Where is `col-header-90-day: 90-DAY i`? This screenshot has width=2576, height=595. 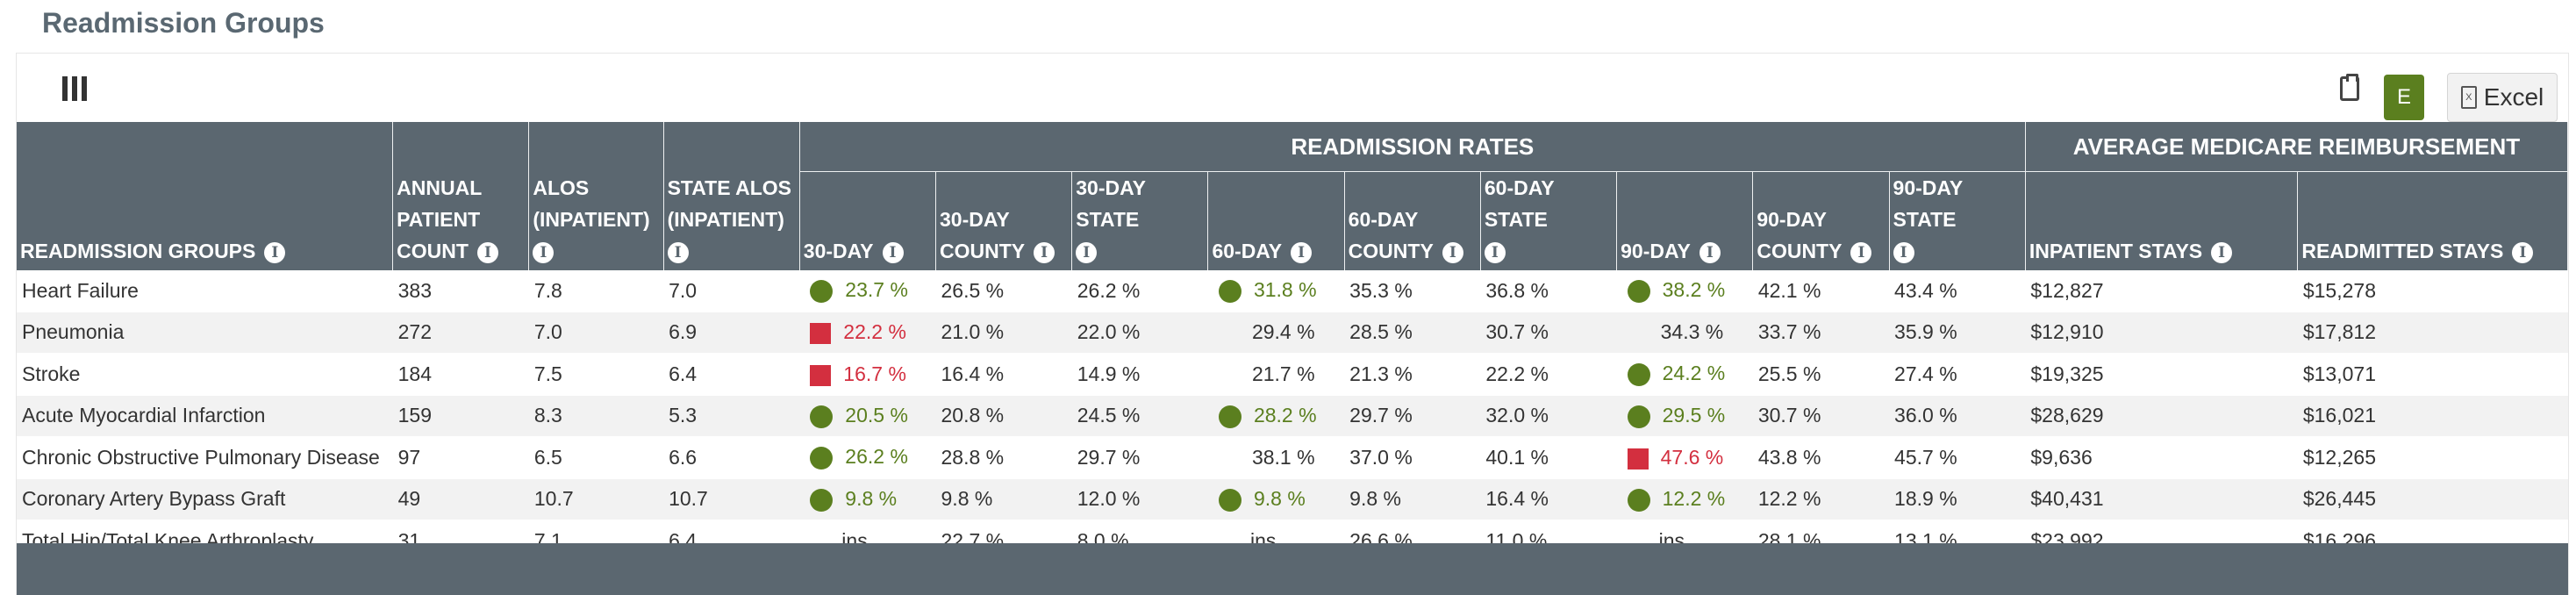 col-header-90-day: 90-DAY i is located at coordinates (1685, 220).